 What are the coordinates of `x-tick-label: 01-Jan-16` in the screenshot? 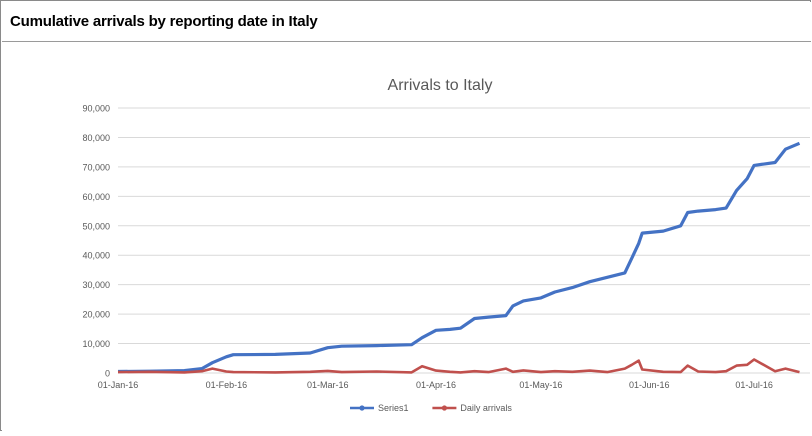 It's located at (118, 385).